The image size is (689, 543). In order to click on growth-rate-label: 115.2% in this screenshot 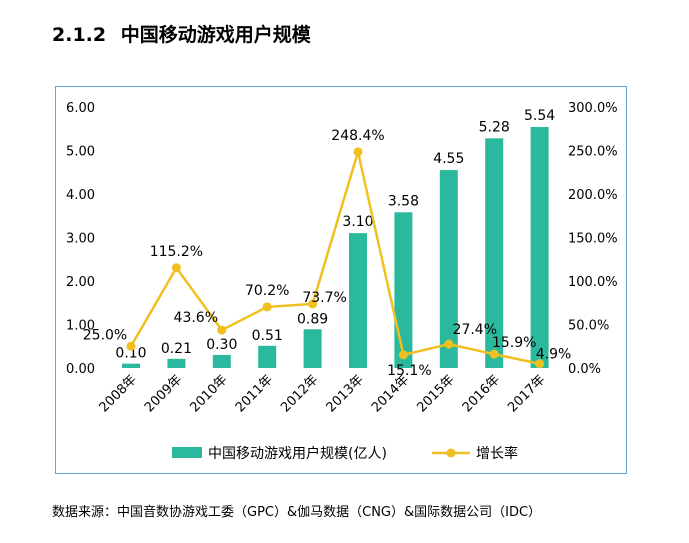, I will do `click(176, 252)`.